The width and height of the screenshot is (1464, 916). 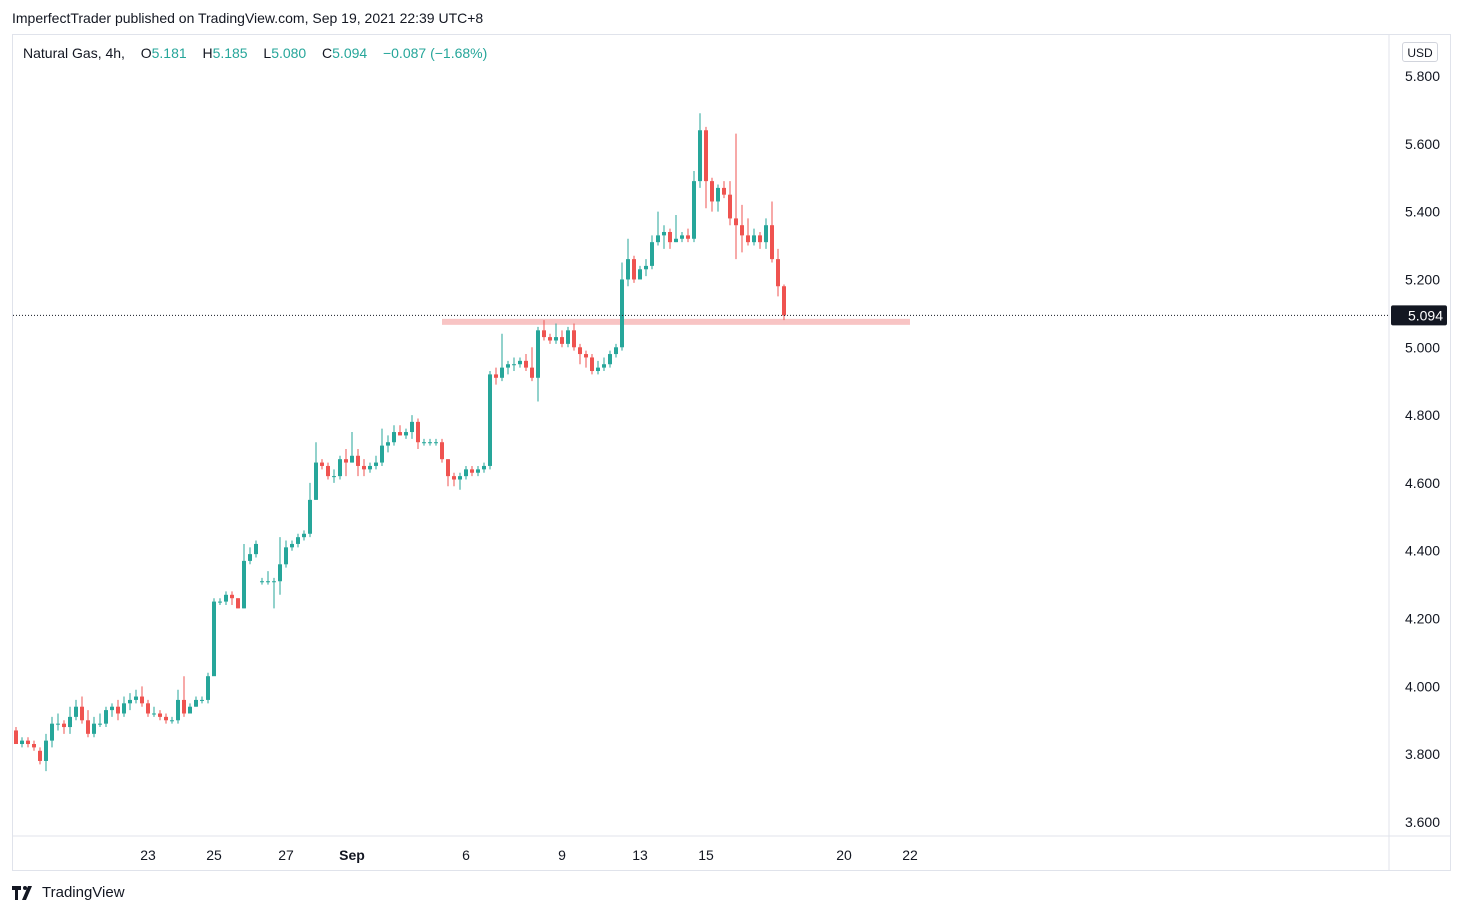 I want to click on y-tick-label: 5.000, so click(x=1422, y=347).